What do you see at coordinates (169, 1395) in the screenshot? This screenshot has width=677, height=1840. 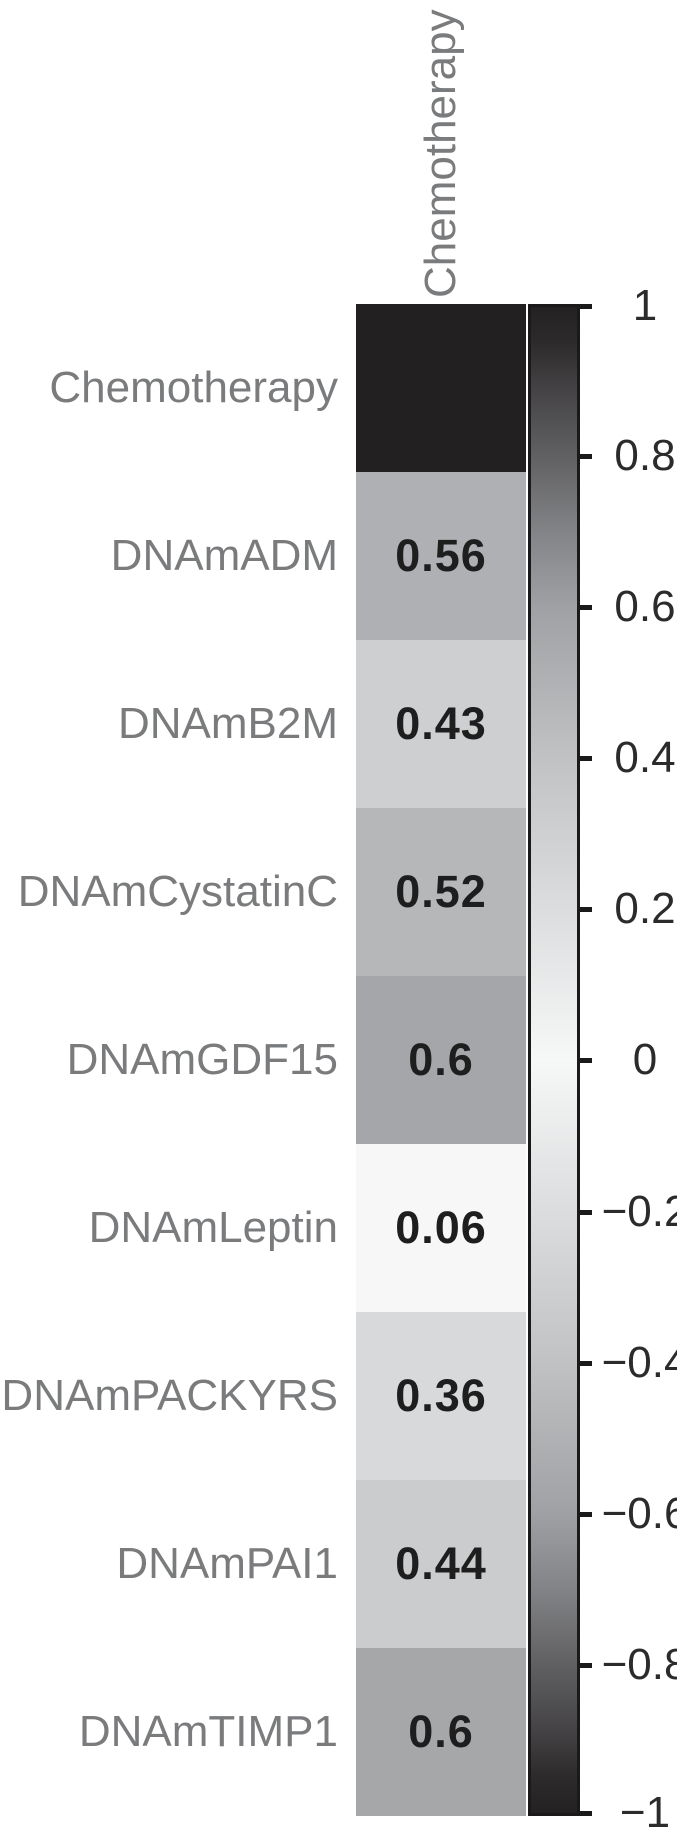 I see `row-label-dnampackyrs: DNAmPACKYRS` at bounding box center [169, 1395].